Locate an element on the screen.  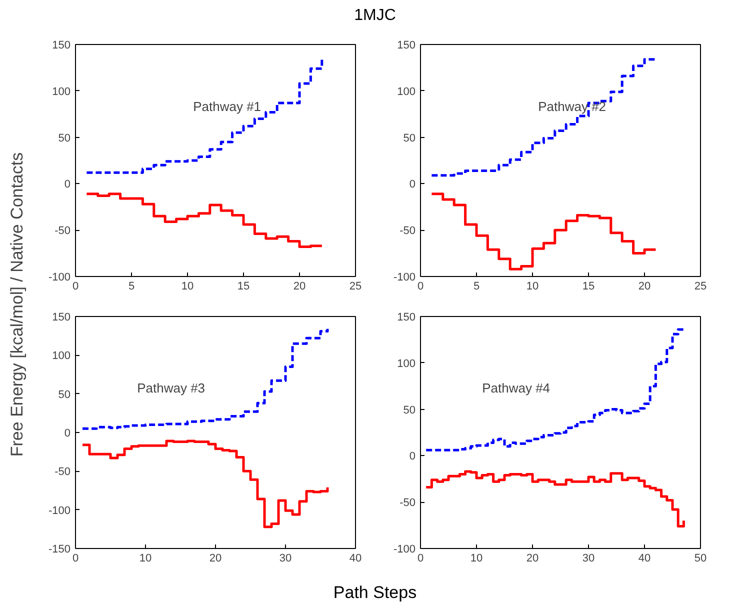
x-axis-title: Path Steps is located at coordinates (375, 593).